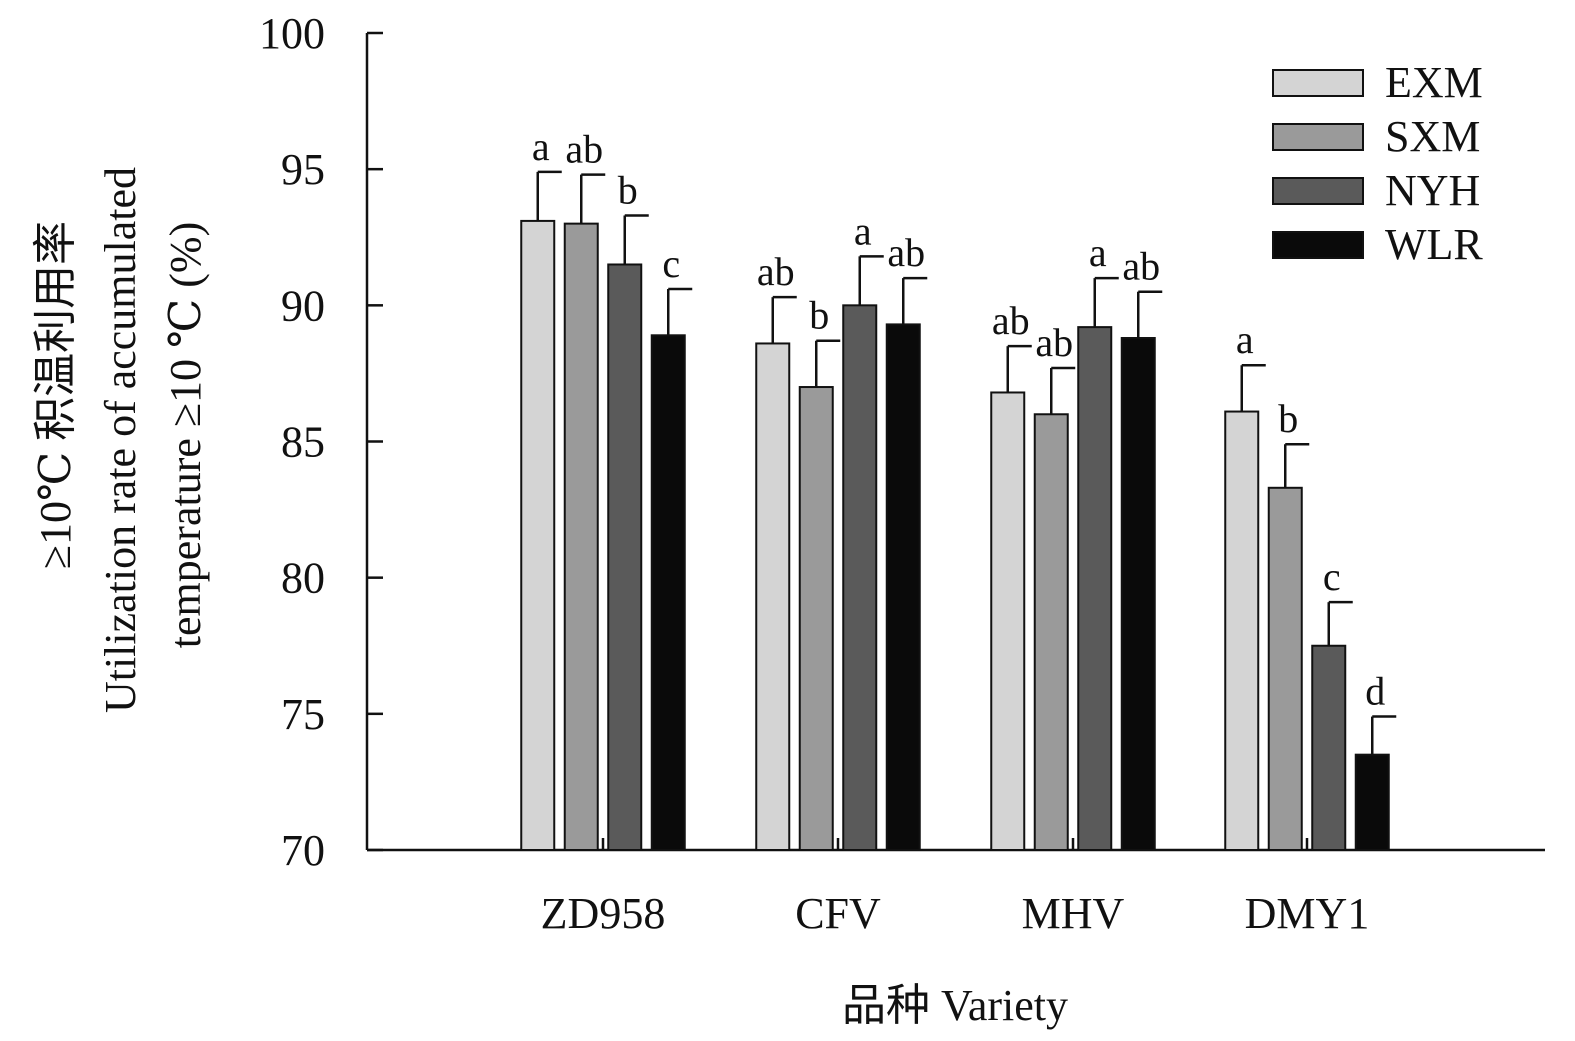  What do you see at coordinates (1377, 163) in the screenshot?
I see `legend: EXM SXM NYH WLR` at bounding box center [1377, 163].